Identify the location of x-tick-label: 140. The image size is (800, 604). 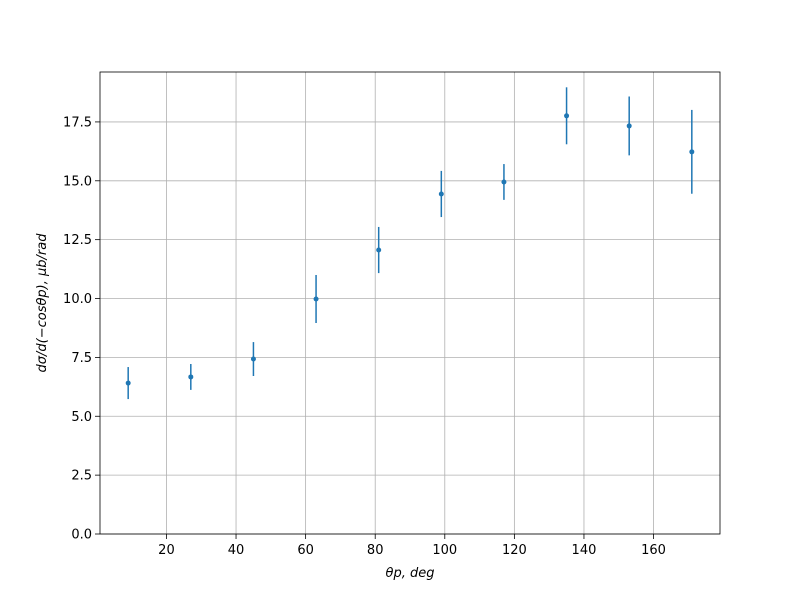
(584, 550).